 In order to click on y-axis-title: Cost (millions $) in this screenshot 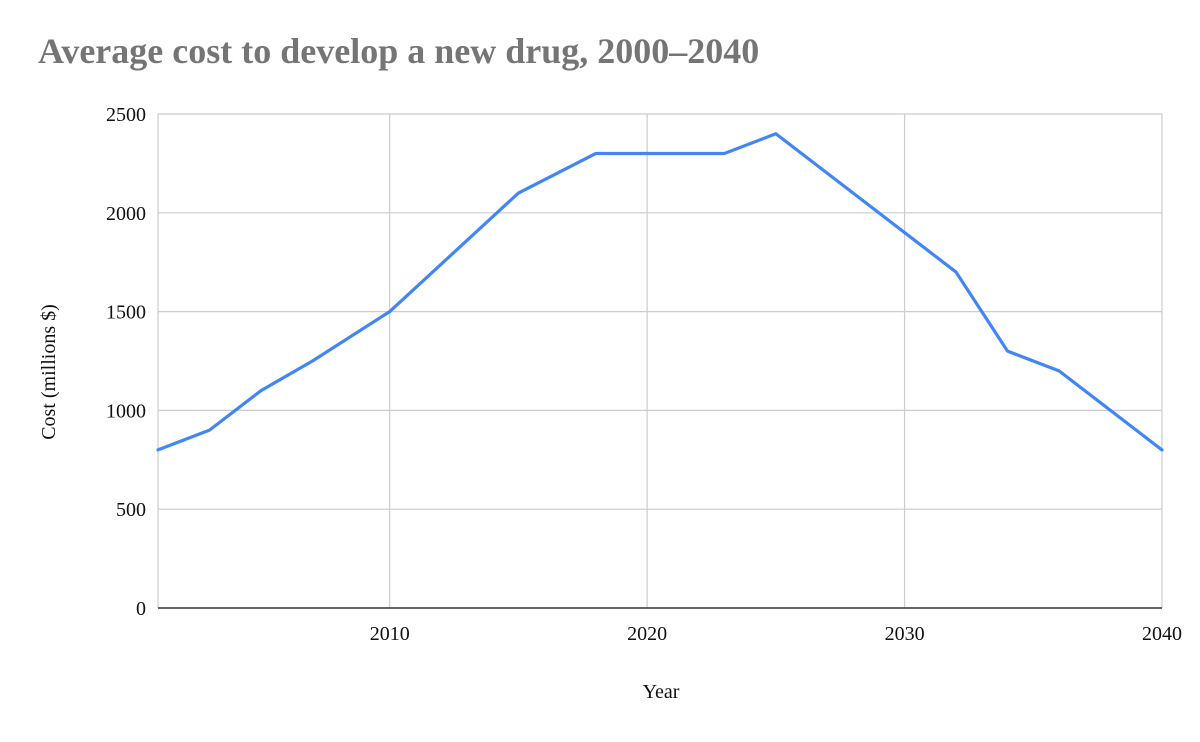, I will do `click(49, 372)`.